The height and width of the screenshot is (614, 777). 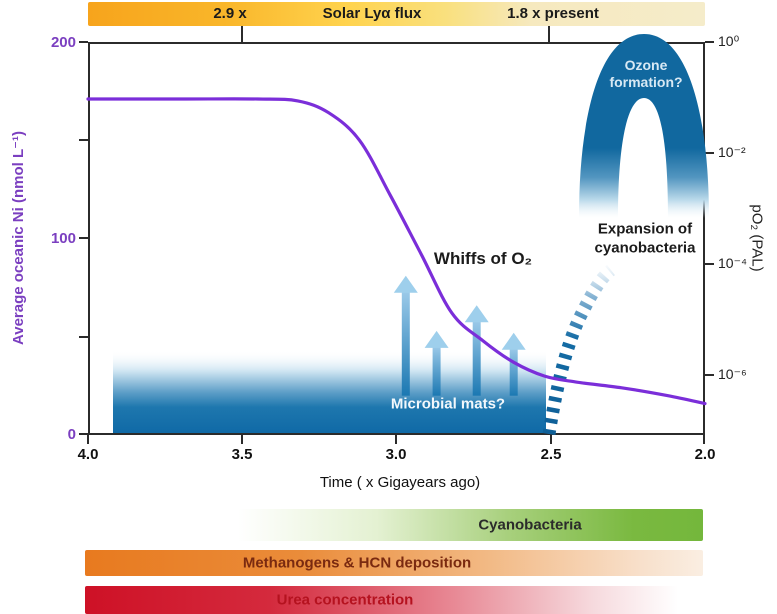 I want to click on whiff-arrows-group, so click(x=459, y=335).